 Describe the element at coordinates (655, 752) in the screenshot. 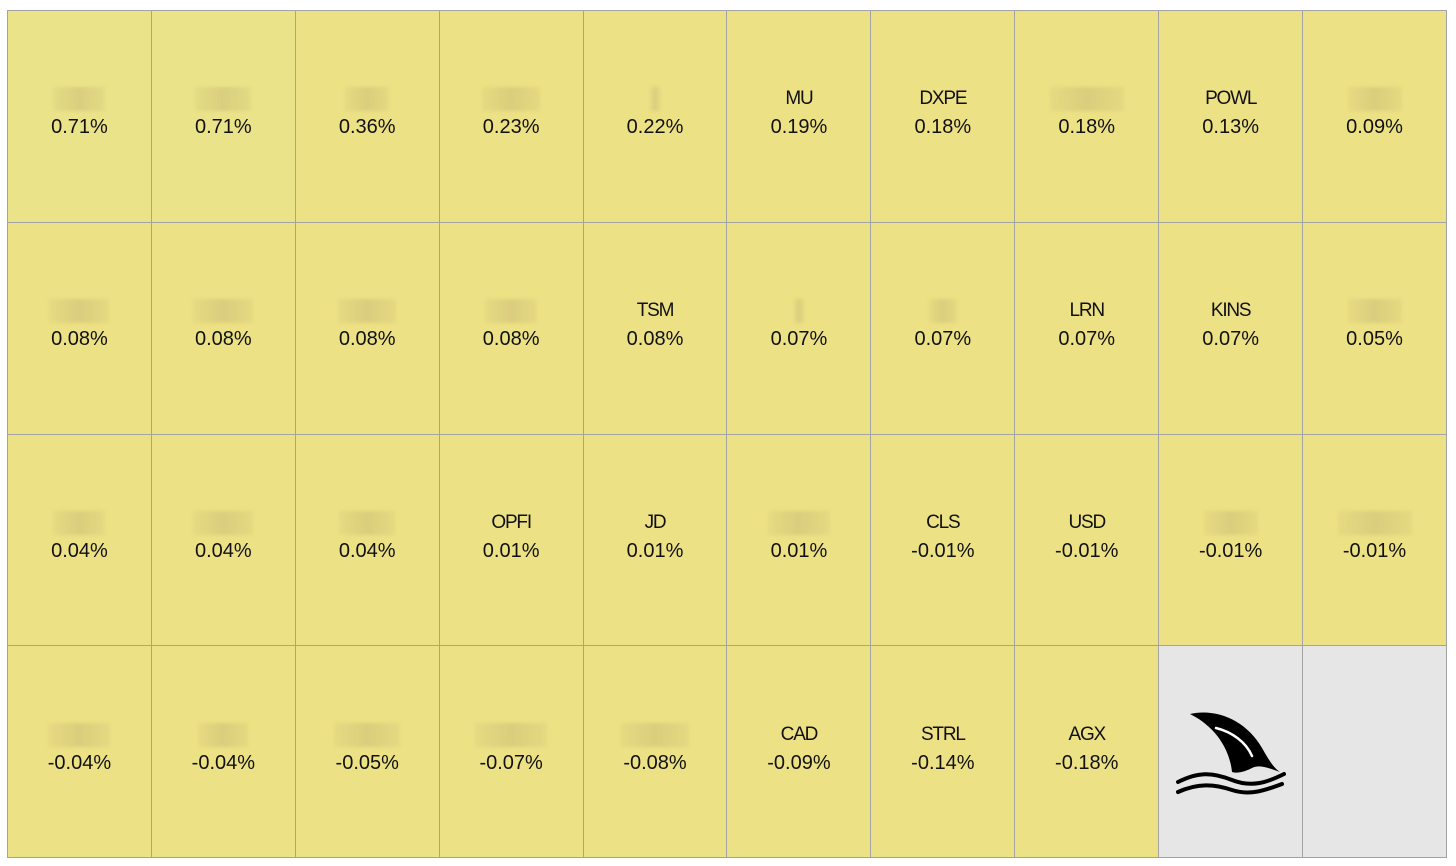

I see `heatmap-tile: -0.08%` at that location.